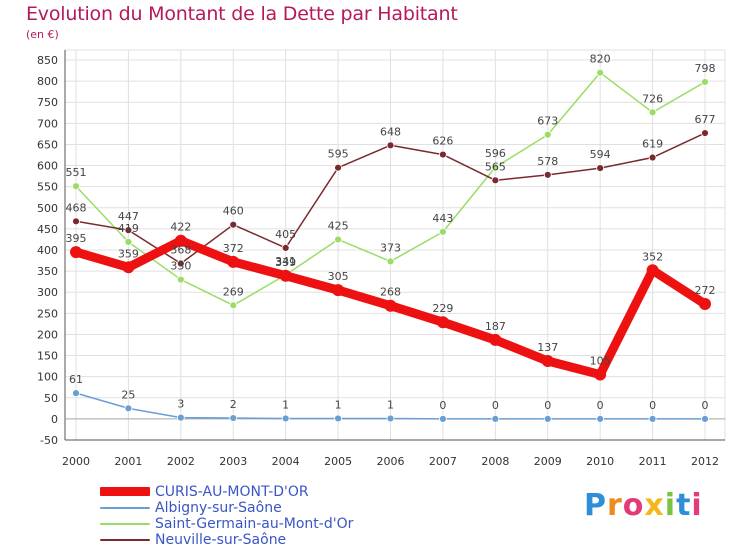  I want to click on data-label-neuville: 619, so click(652, 144).